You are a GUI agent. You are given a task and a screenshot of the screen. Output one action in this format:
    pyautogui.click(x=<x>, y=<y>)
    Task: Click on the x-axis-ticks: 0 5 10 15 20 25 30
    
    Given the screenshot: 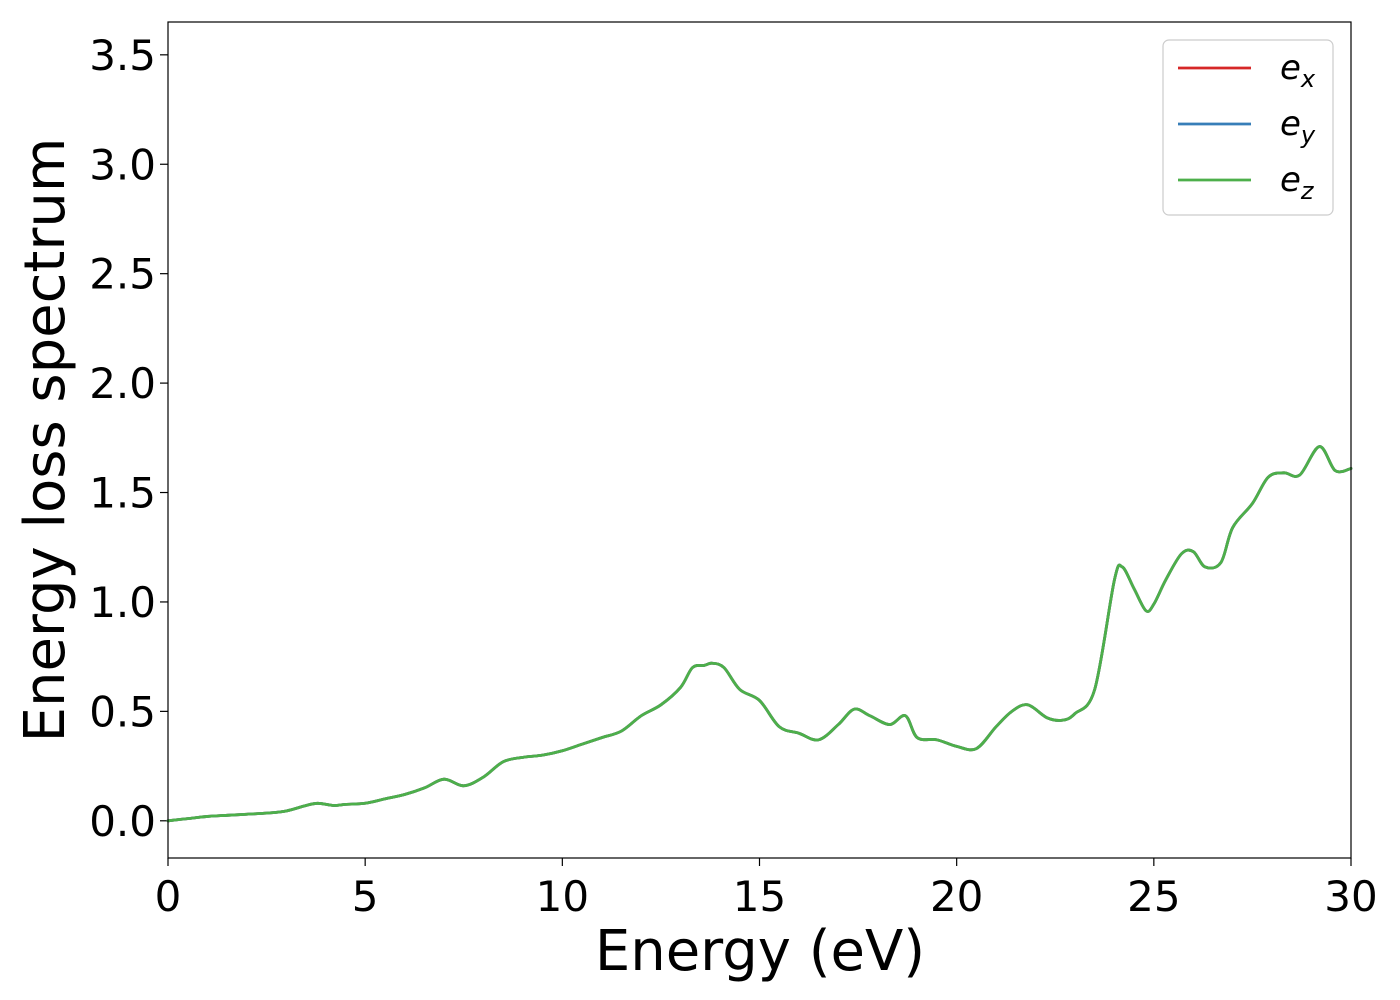 What is the action you would take?
    pyautogui.click(x=766, y=889)
    